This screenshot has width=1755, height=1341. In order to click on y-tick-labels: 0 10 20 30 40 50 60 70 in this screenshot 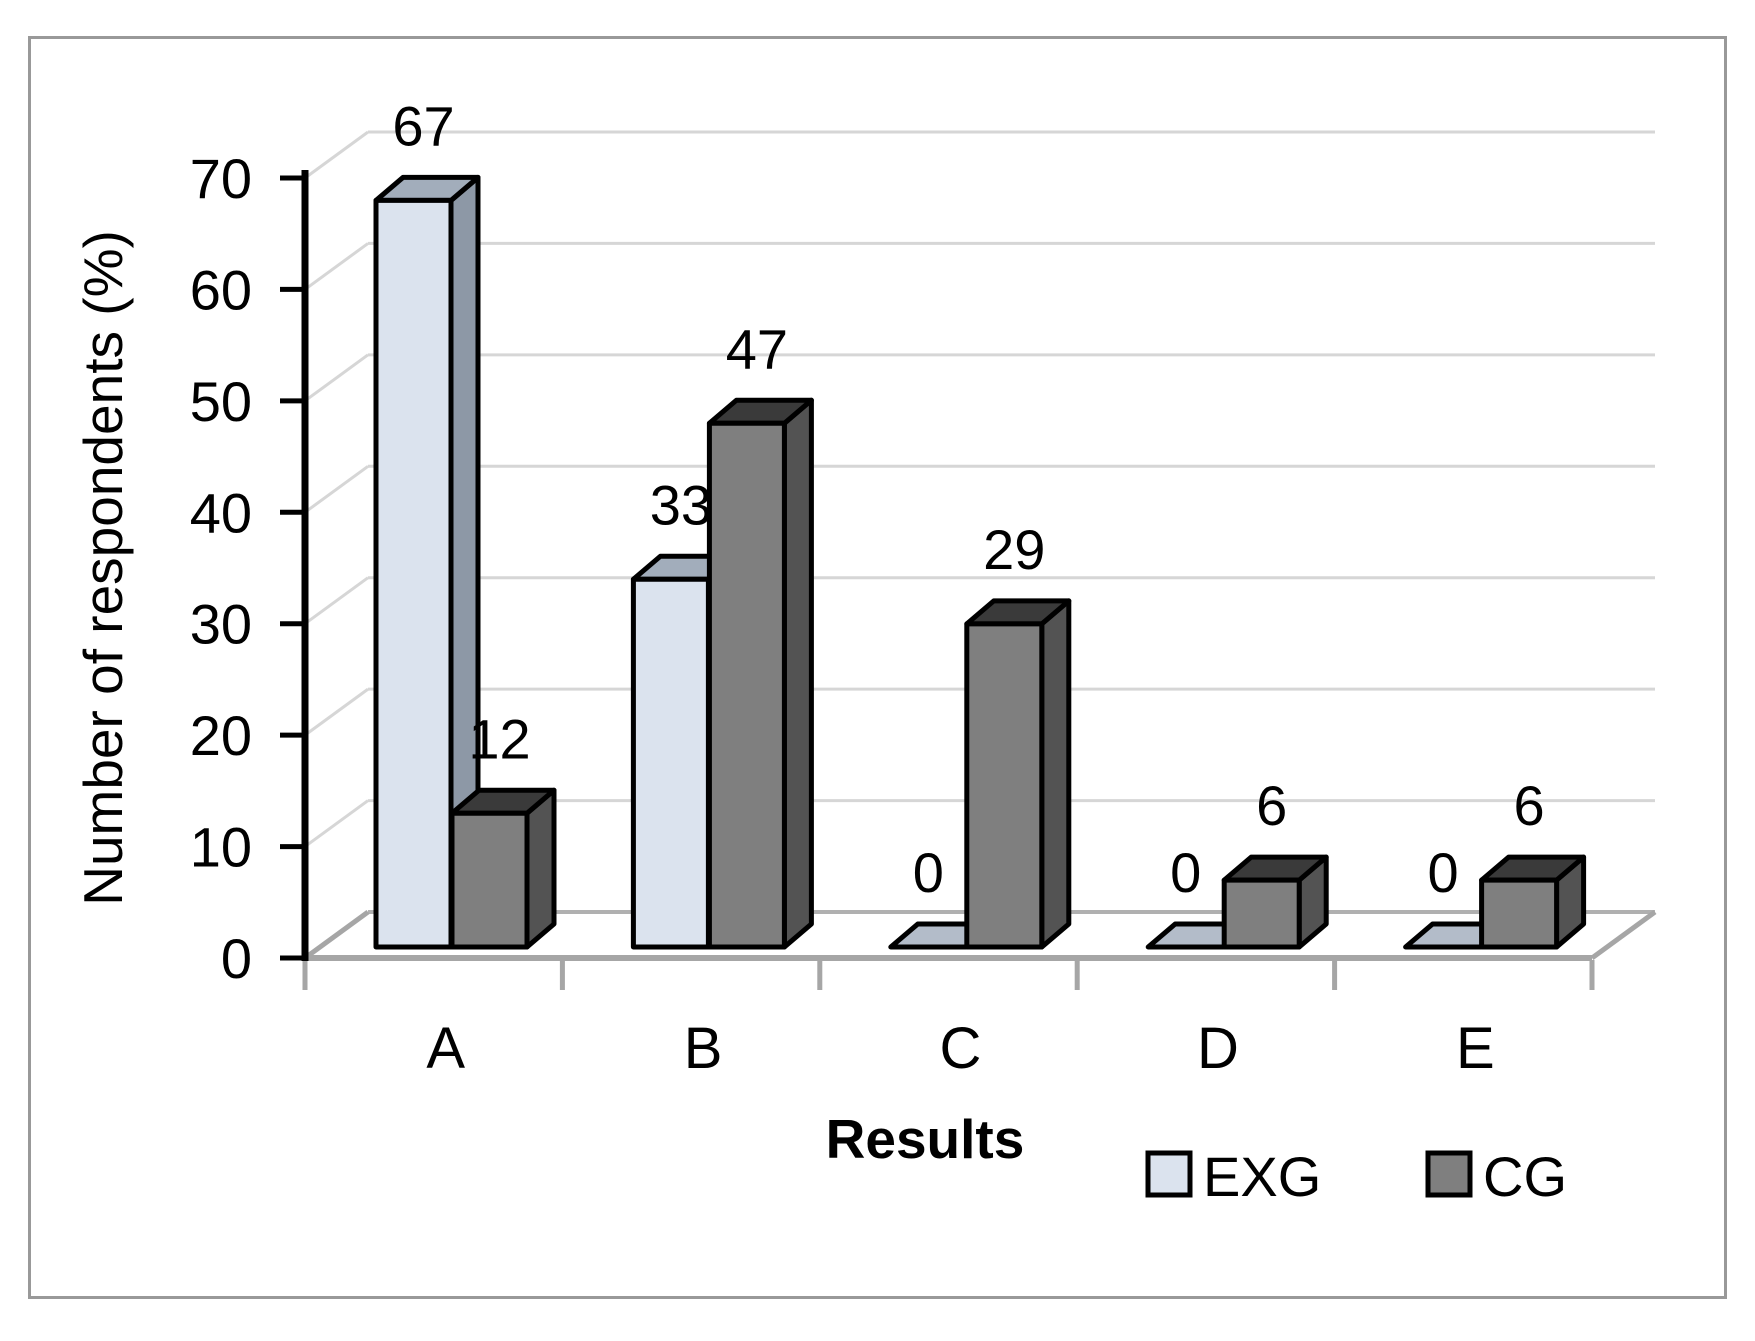, I will do `click(221, 568)`.